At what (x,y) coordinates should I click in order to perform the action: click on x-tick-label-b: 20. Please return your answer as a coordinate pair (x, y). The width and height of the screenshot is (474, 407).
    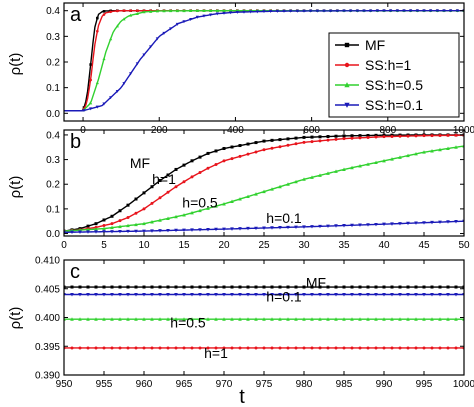
    Looking at the image, I should click on (224, 245).